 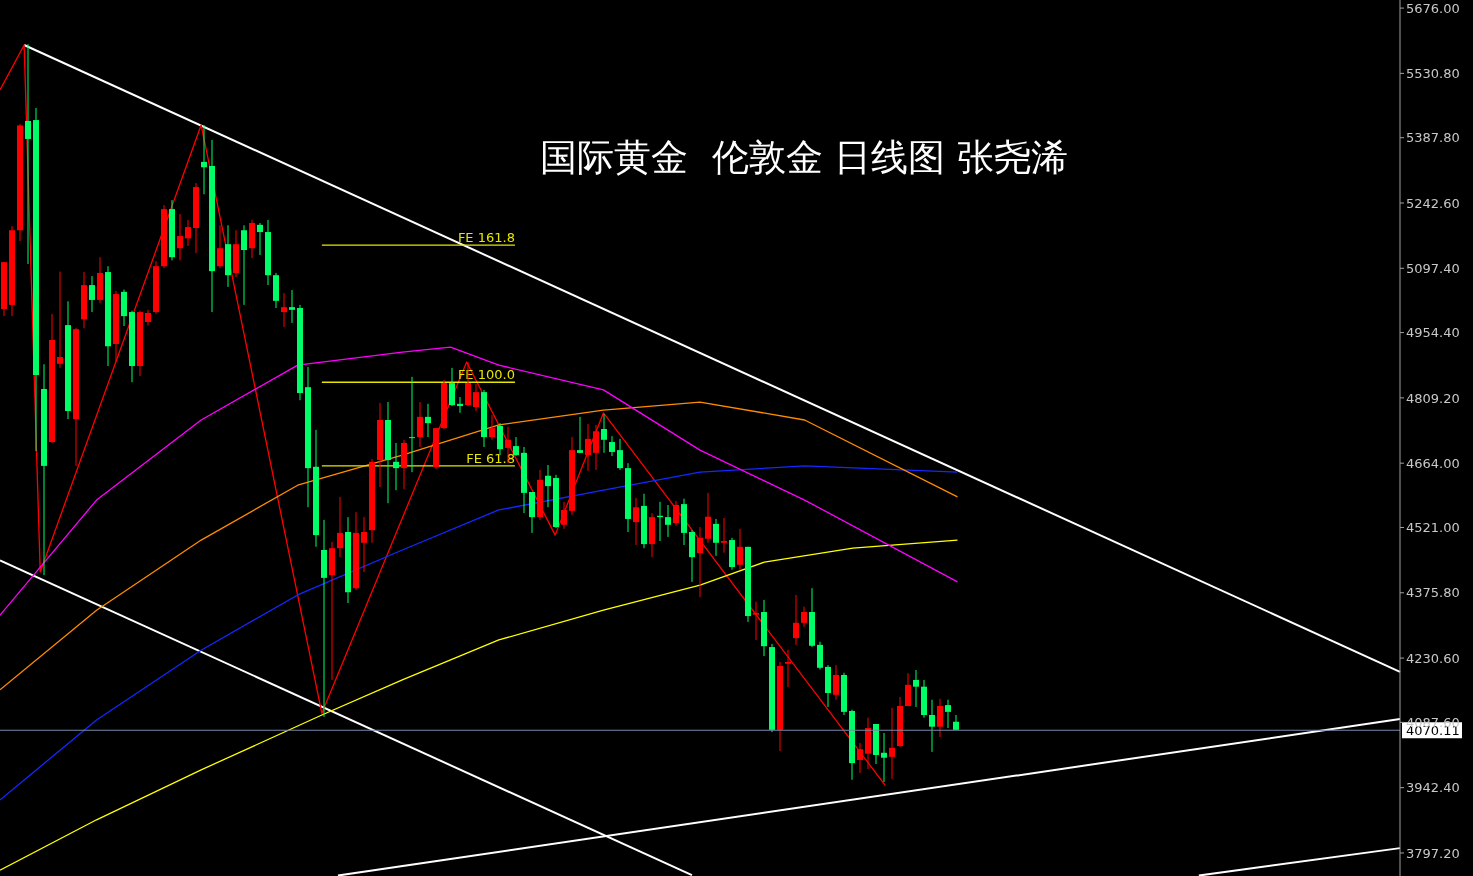 What do you see at coordinates (1433, 203) in the screenshot?
I see `y-tick-label: 5242.60` at bounding box center [1433, 203].